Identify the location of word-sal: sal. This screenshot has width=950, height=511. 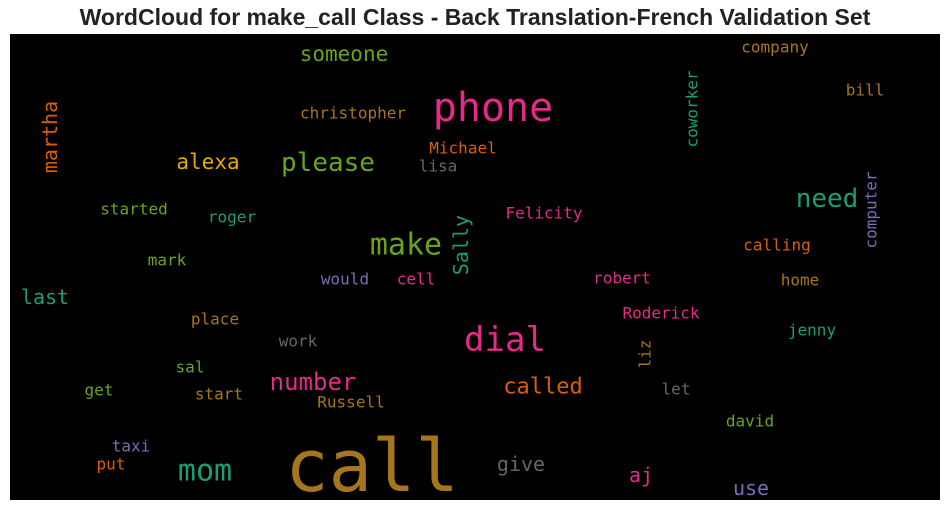
(190, 367).